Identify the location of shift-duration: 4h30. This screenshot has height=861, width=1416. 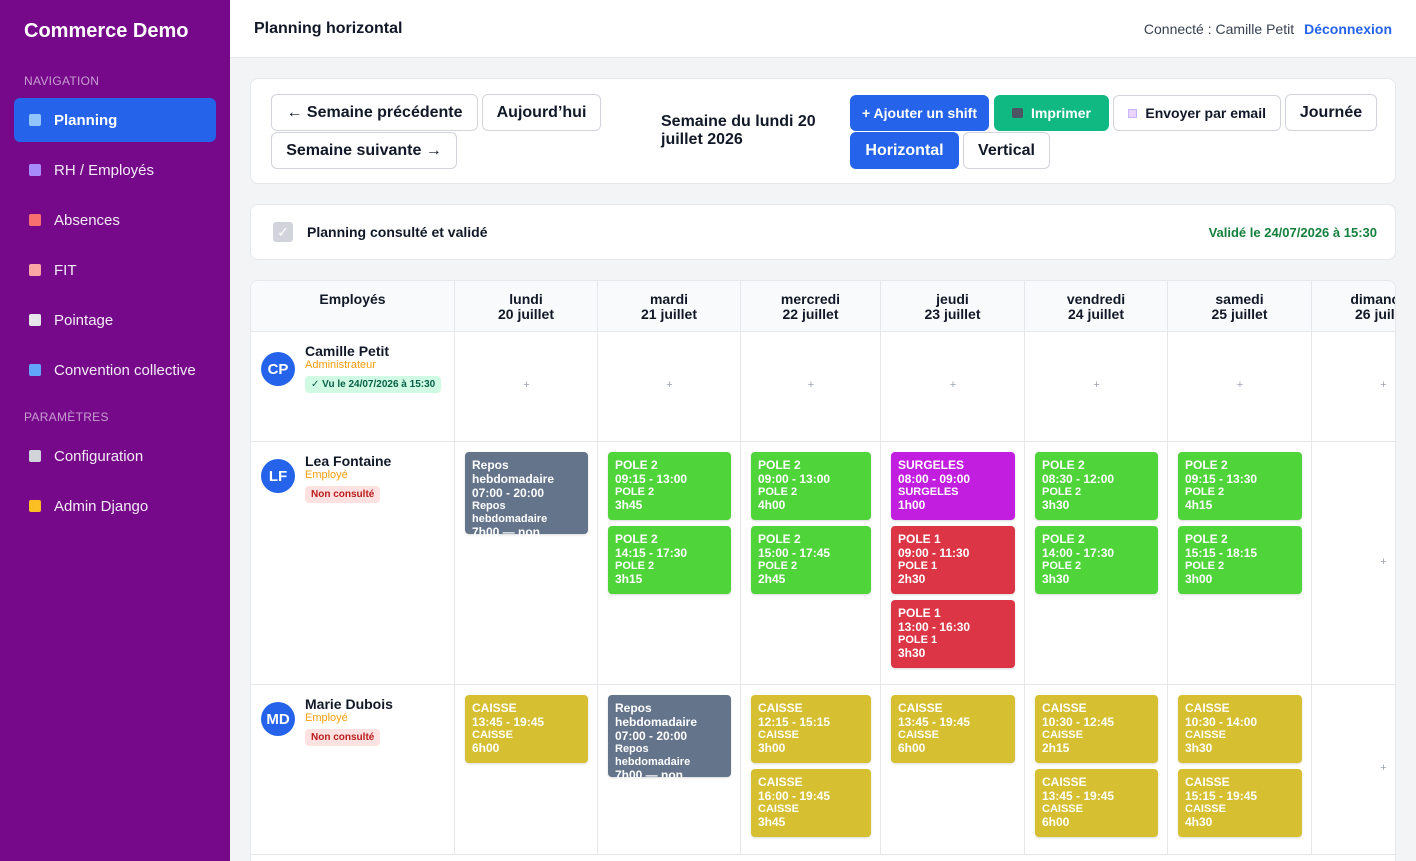
(1199, 822).